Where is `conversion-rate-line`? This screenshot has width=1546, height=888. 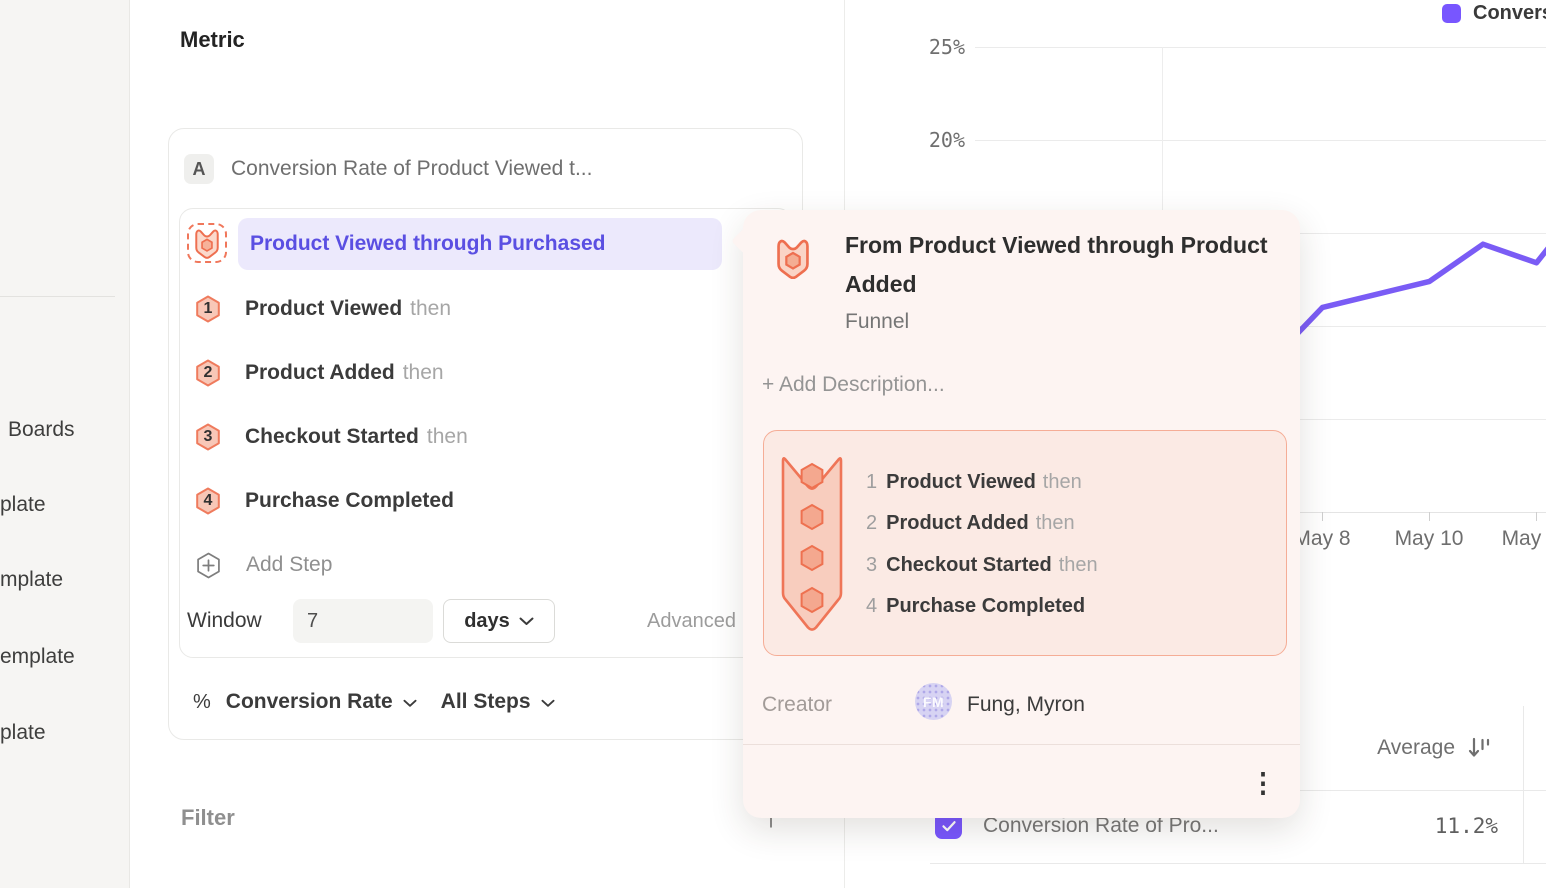
conversion-rate-line is located at coordinates (1406, 303).